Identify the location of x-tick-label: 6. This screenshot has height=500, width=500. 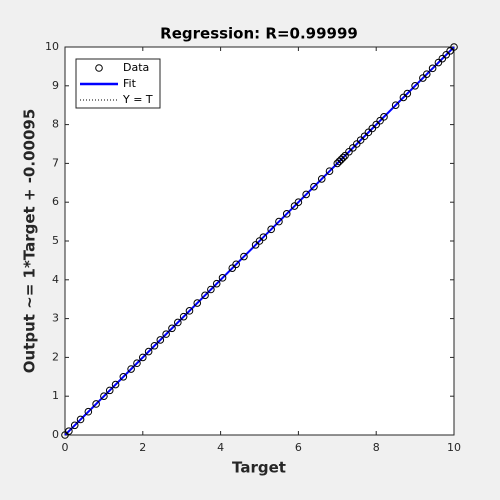
(298, 447).